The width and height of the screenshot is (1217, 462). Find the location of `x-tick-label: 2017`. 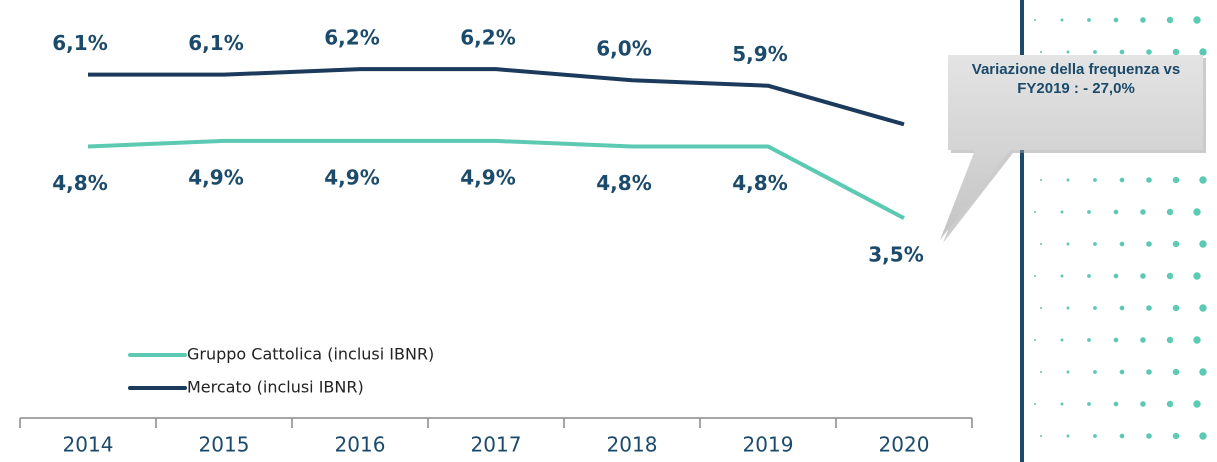

x-tick-label: 2017 is located at coordinates (496, 445).